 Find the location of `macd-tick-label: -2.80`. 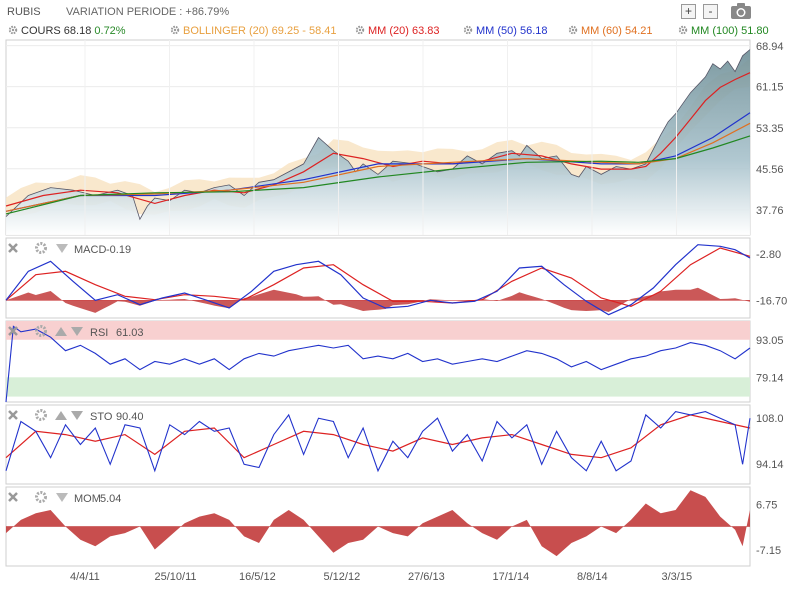

macd-tick-label: -2.80 is located at coordinates (768, 255).